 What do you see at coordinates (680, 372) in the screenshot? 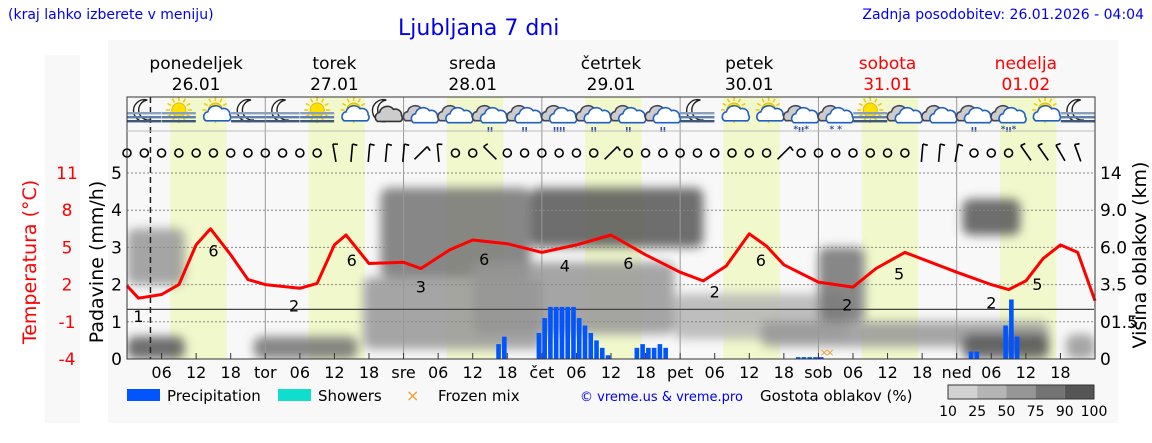
I see `x-tick-label: pet` at bounding box center [680, 372].